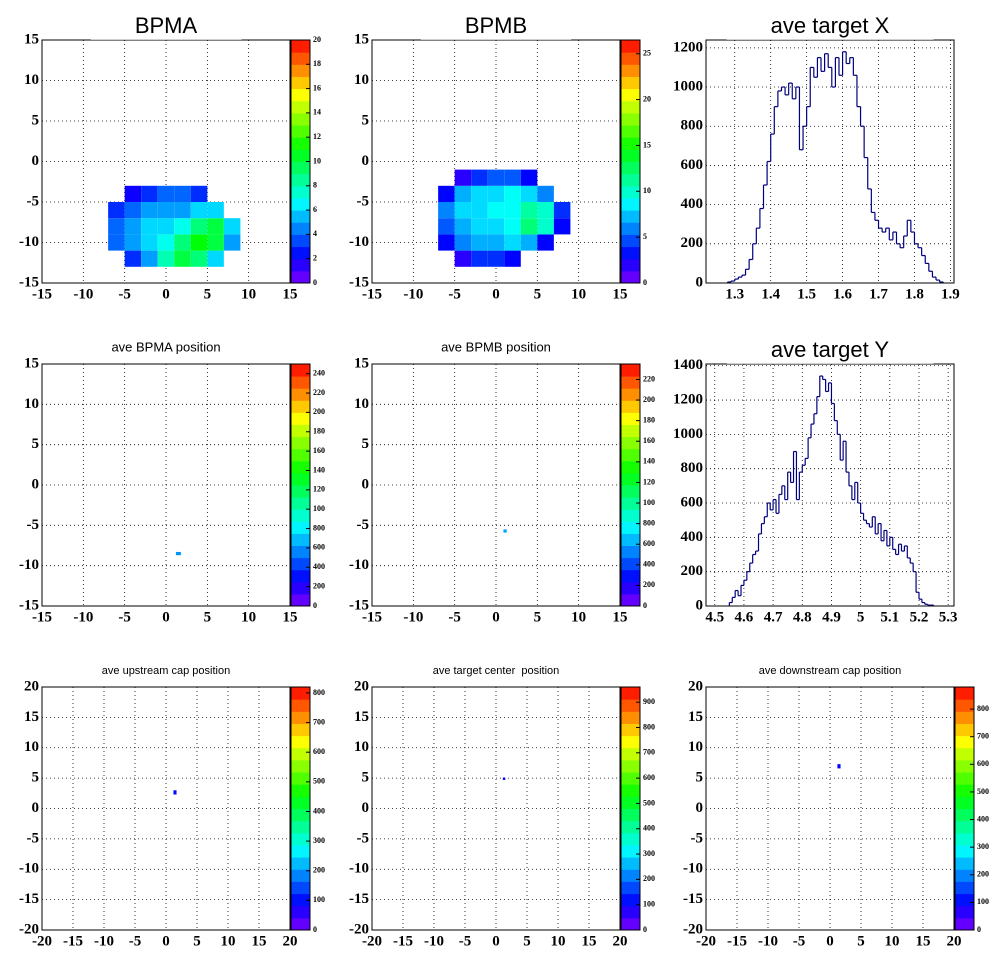 The image size is (996, 972). I want to click on y-tick-label: 200, so click(692, 571).